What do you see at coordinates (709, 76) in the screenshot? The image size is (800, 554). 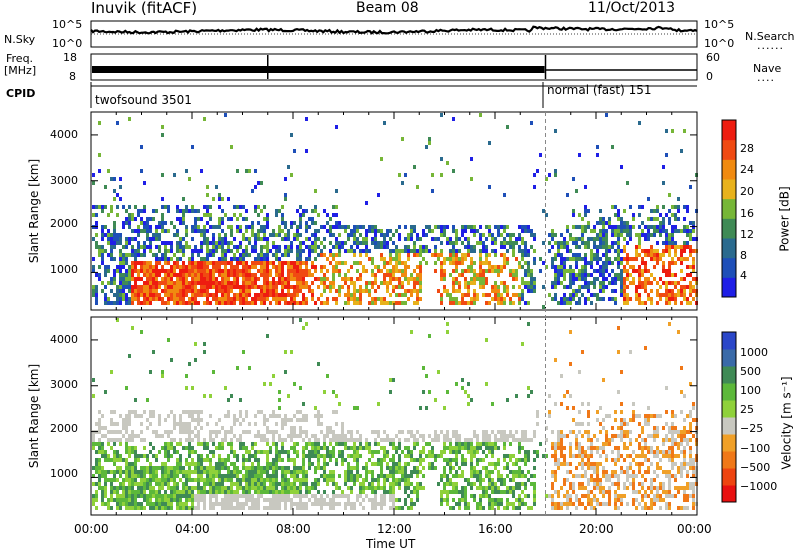 I see `nave-tick-bottom: 0` at bounding box center [709, 76].